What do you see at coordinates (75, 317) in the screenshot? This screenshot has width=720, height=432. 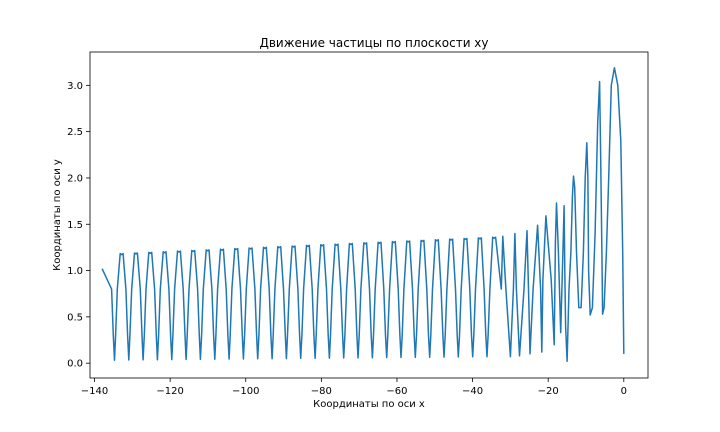 I see `y-tick-label: 0.5` at bounding box center [75, 317].